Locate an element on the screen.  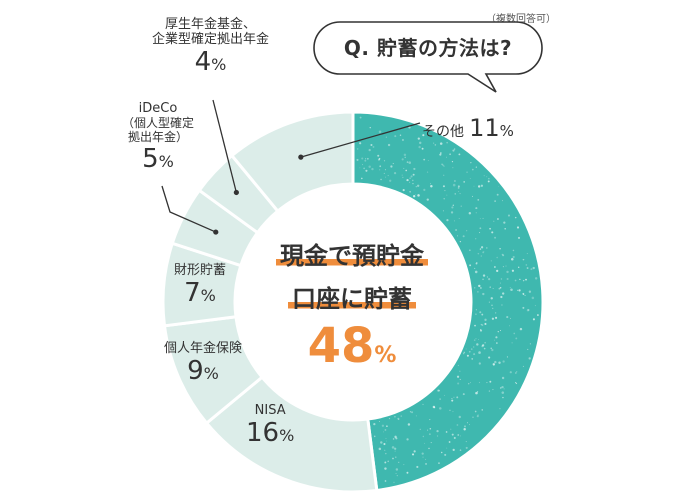
question-bubble: Q. 貯蓄の方法は? is located at coordinates (428, 57).